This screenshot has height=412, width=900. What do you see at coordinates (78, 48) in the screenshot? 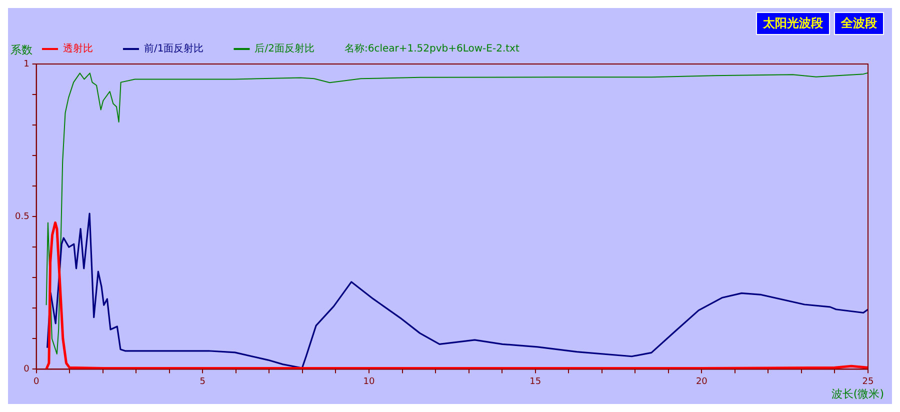
I see `legend-label: 透射比` at bounding box center [78, 48].